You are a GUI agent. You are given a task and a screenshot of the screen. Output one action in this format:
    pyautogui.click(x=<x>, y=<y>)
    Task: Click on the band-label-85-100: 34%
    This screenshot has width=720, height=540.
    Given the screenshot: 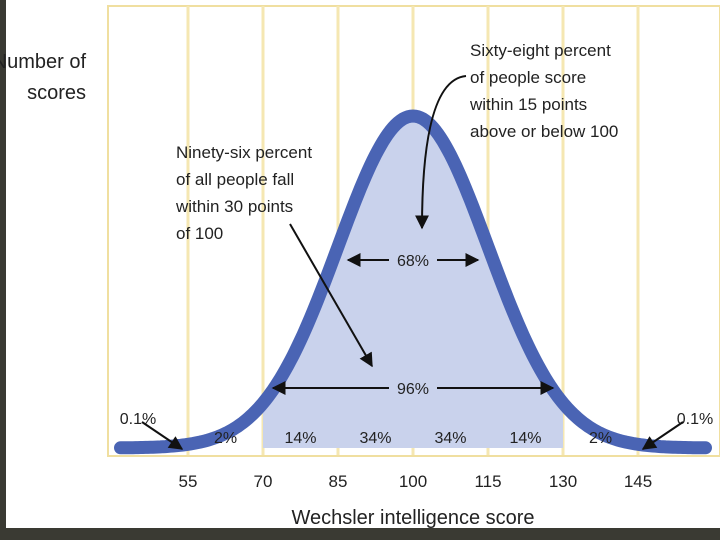 What is the action you would take?
    pyautogui.click(x=375, y=438)
    